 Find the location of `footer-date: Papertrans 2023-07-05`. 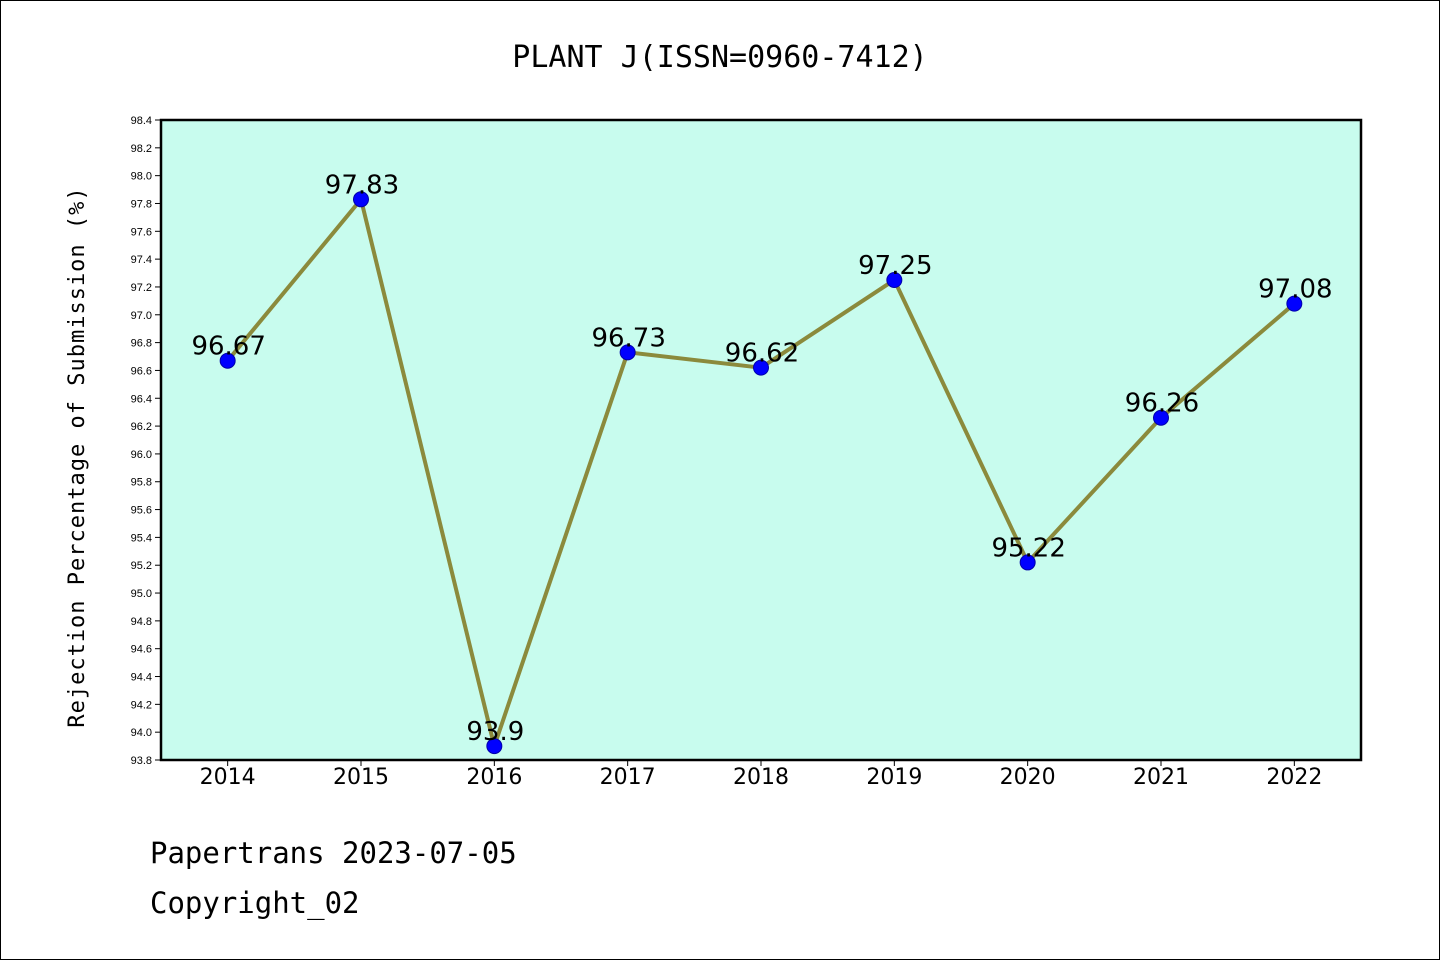

footer-date: Papertrans 2023-07-05 is located at coordinates (333, 853).